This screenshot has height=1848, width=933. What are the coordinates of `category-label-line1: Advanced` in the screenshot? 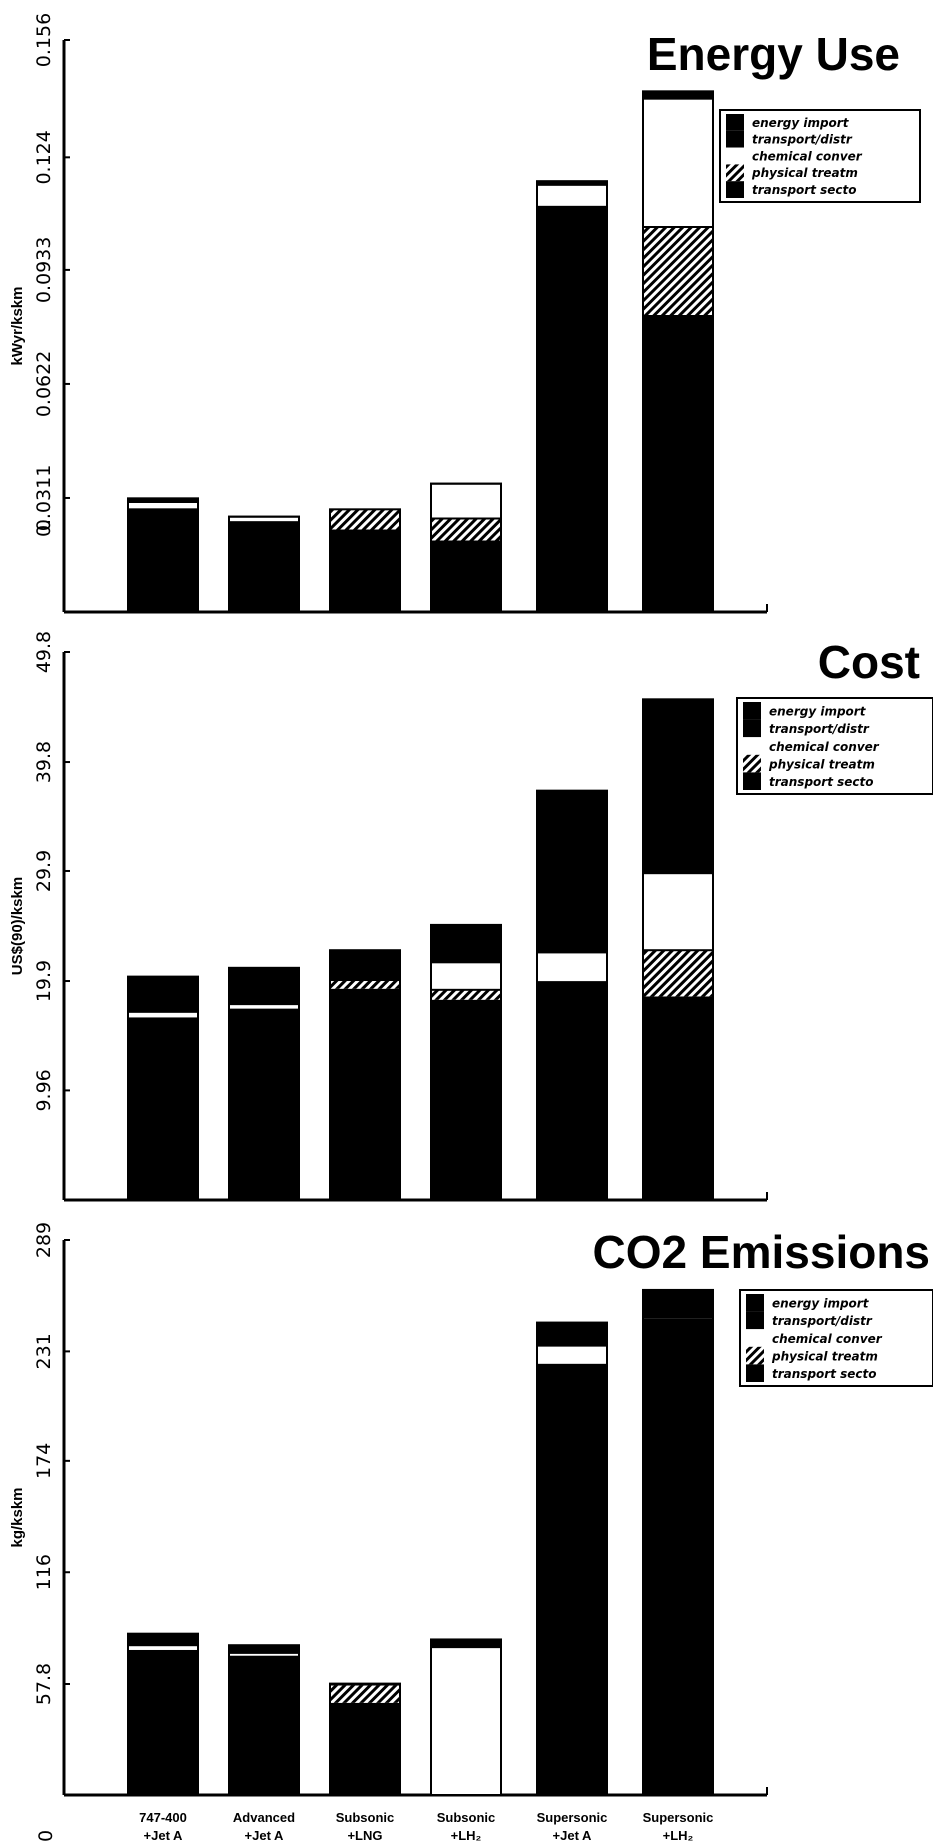 It's located at (264, 1817).